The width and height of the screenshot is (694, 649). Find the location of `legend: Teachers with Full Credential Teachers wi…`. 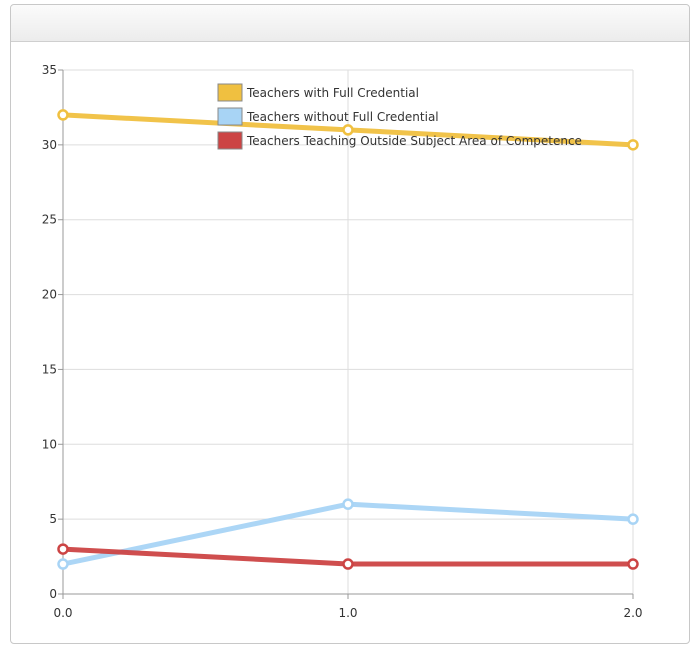

legend: Teachers with Full Credential Teachers wi… is located at coordinates (399, 116).